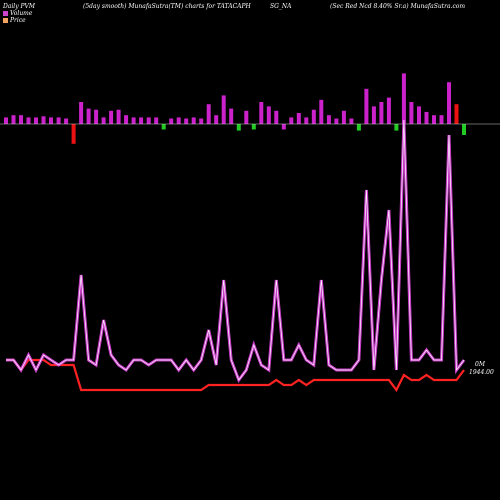 This screenshot has height=500, width=500. I want to click on legend-price-swatch, so click(5, 20).